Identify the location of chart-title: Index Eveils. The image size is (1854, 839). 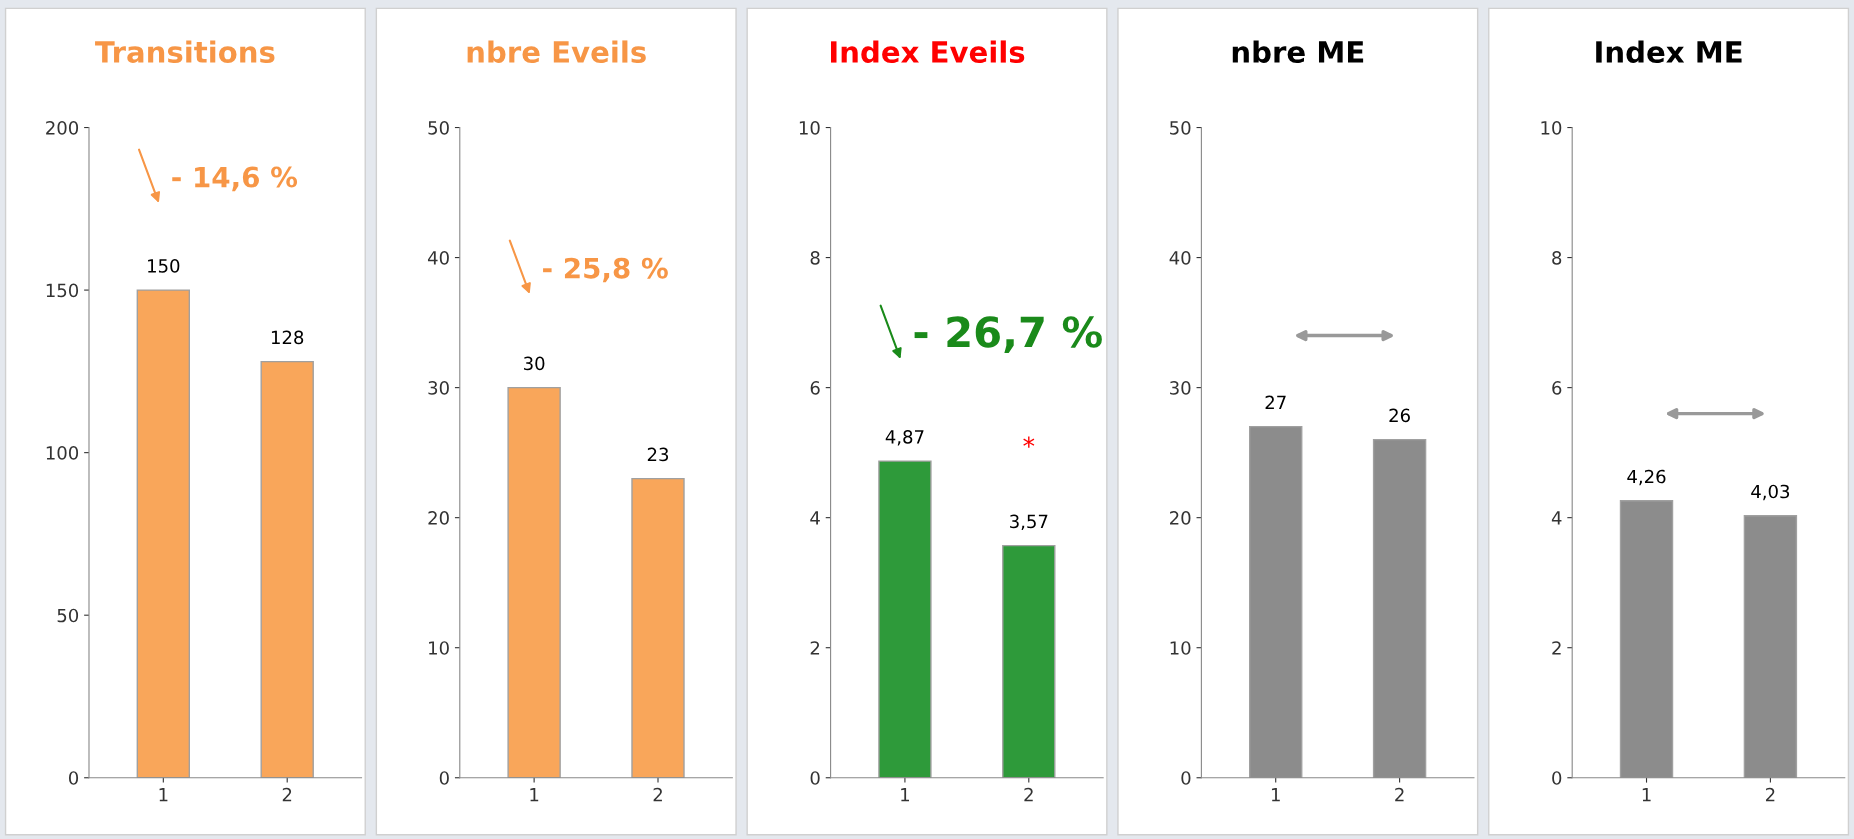
(928, 51).